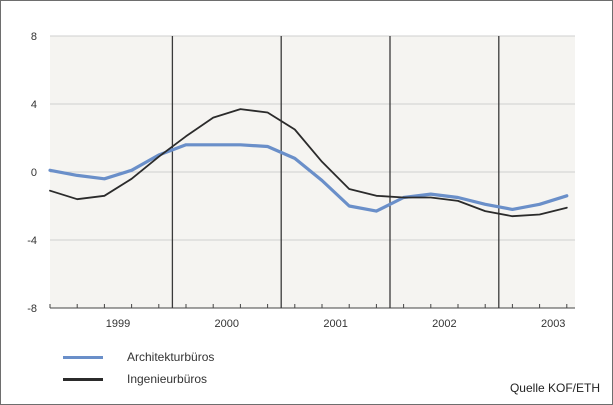  I want to click on legend: Architekturbüros Ingenieurbüros, so click(138, 368).